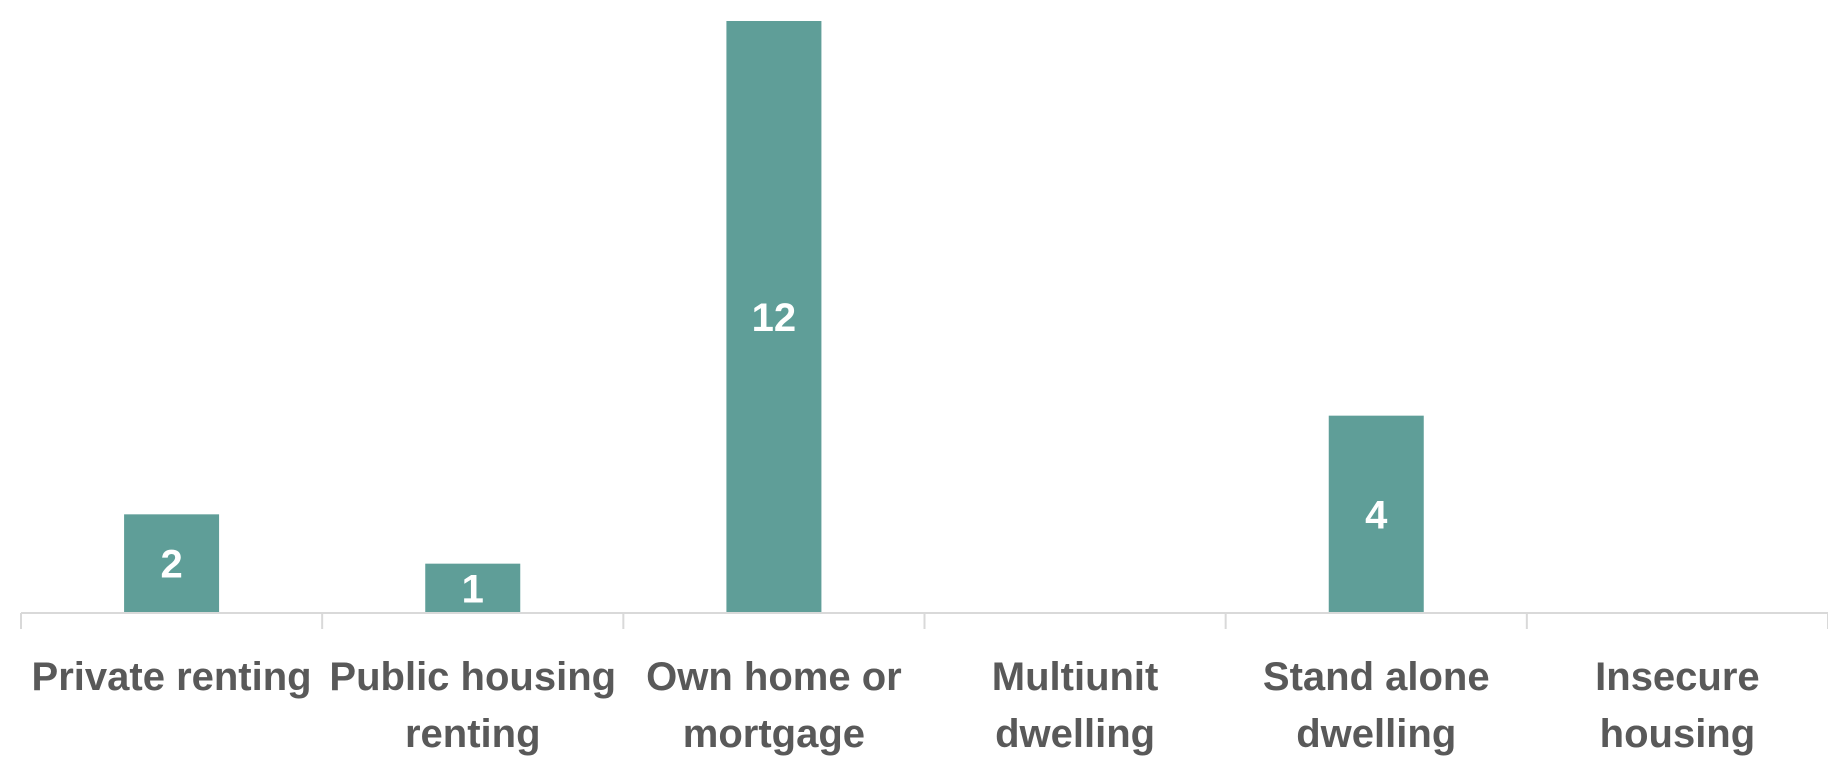 The height and width of the screenshot is (758, 1828). Describe the element at coordinates (924, 621) in the screenshot. I see `x-axis` at that location.